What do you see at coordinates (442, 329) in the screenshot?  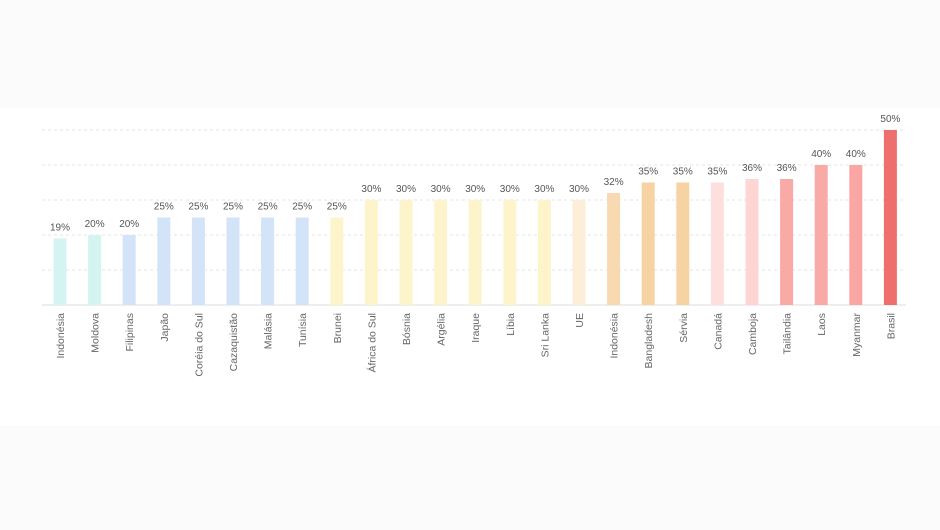 I see `category-label: Argélia` at bounding box center [442, 329].